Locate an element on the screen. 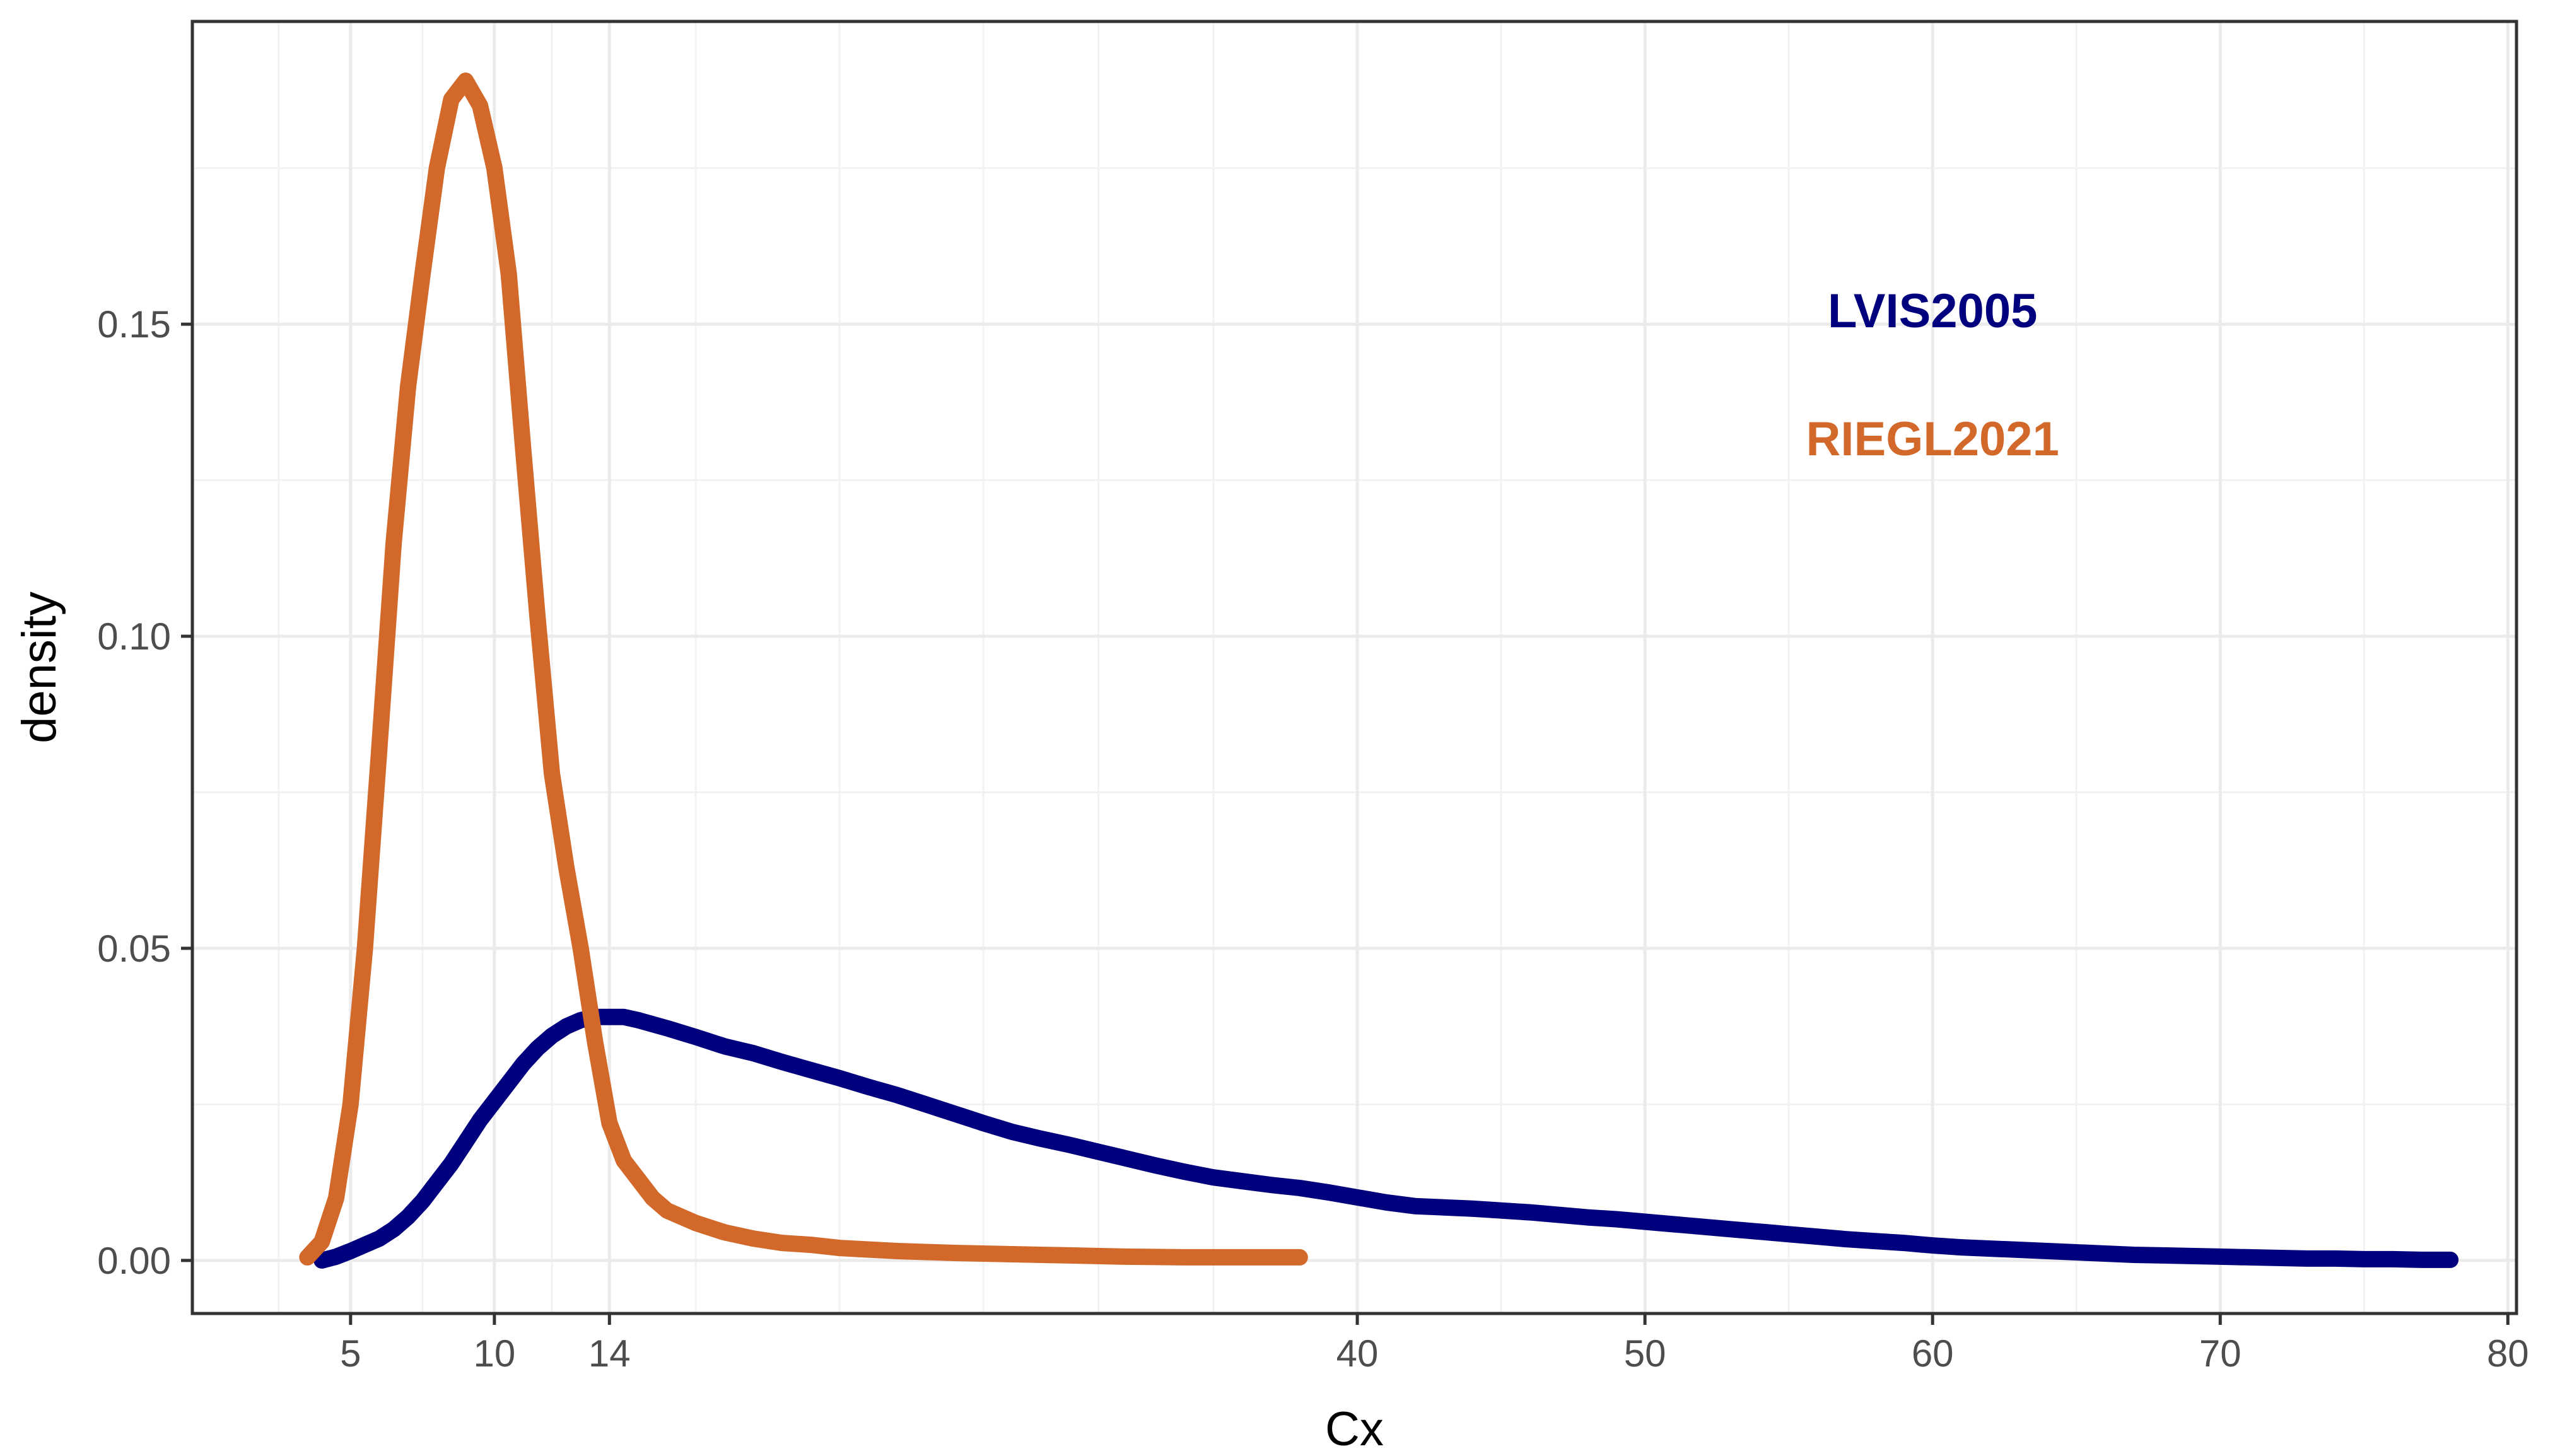 The height and width of the screenshot is (1456, 2572). series-labels: LVIS2005 RIEGL2021 is located at coordinates (1932, 375).